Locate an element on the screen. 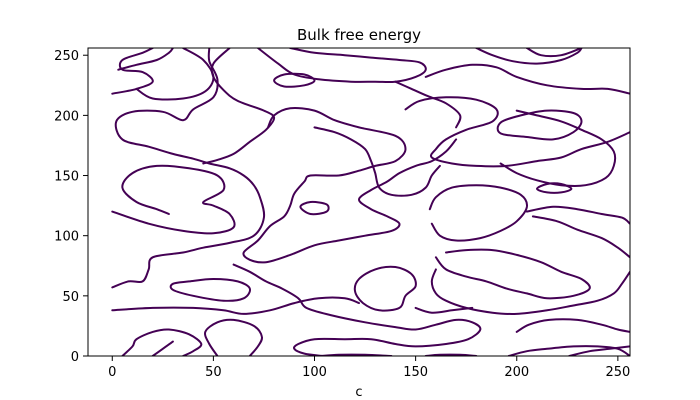  x-tick-label: 100 is located at coordinates (314, 372).